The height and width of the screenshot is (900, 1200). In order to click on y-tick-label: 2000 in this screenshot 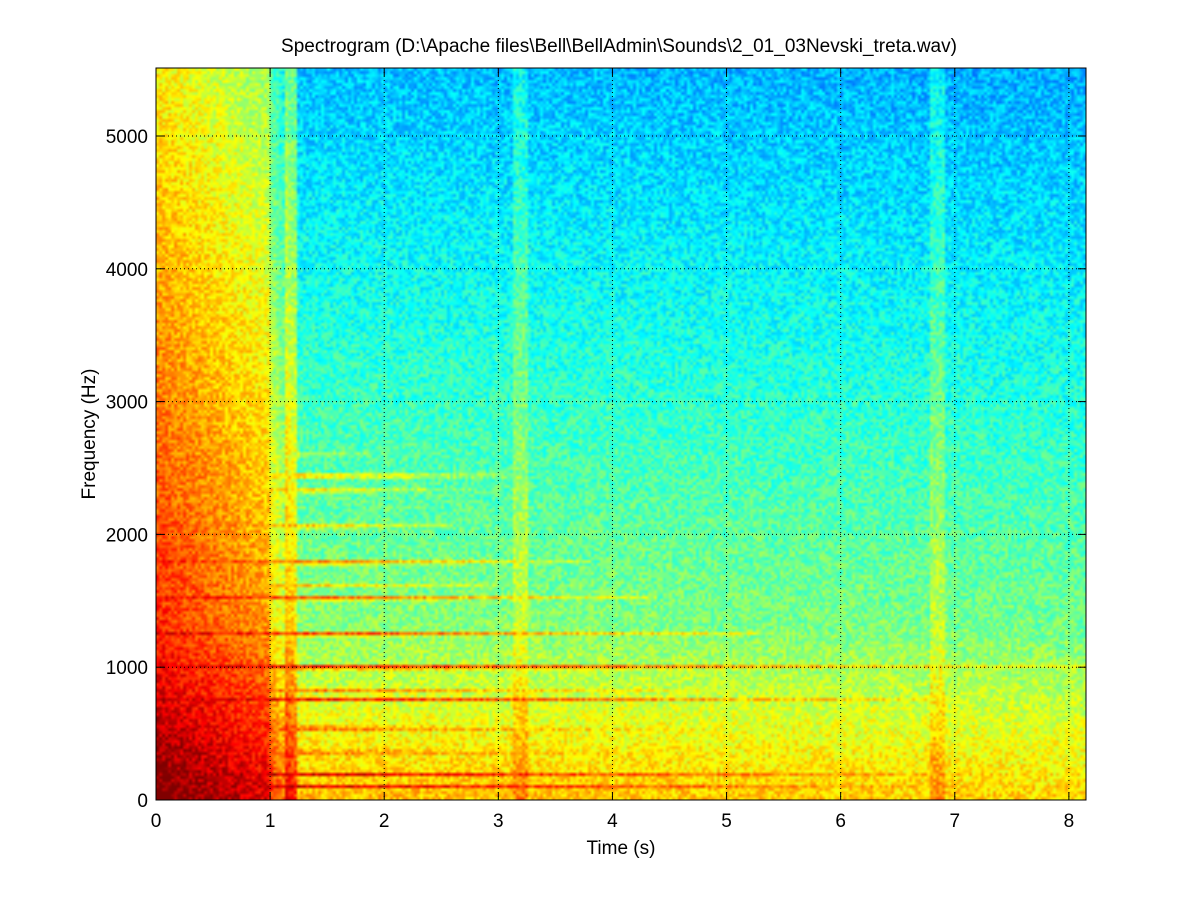, I will do `click(127, 535)`.